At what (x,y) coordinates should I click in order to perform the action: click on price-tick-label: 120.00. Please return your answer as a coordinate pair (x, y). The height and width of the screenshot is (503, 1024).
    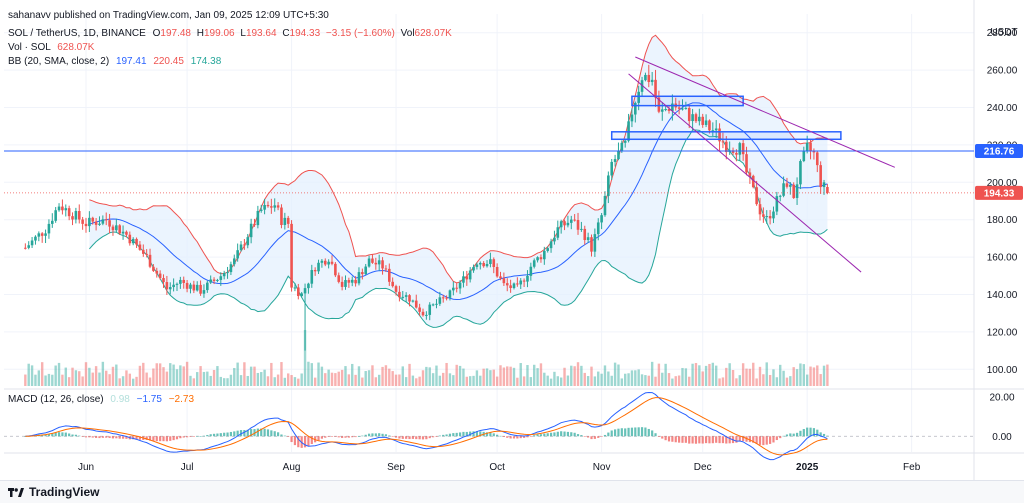
    Looking at the image, I should click on (1002, 332).